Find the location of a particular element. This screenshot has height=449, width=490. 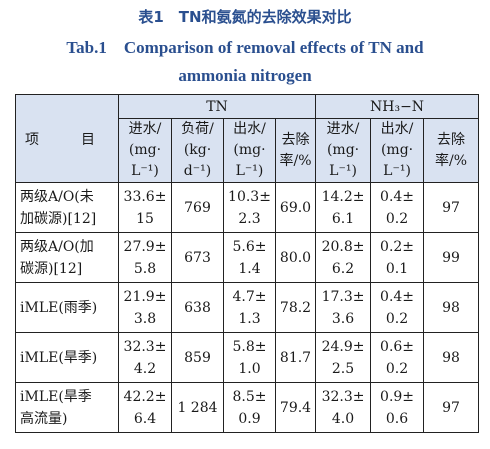

caption-en-line2: ammonia nitrogen is located at coordinates (245, 75).